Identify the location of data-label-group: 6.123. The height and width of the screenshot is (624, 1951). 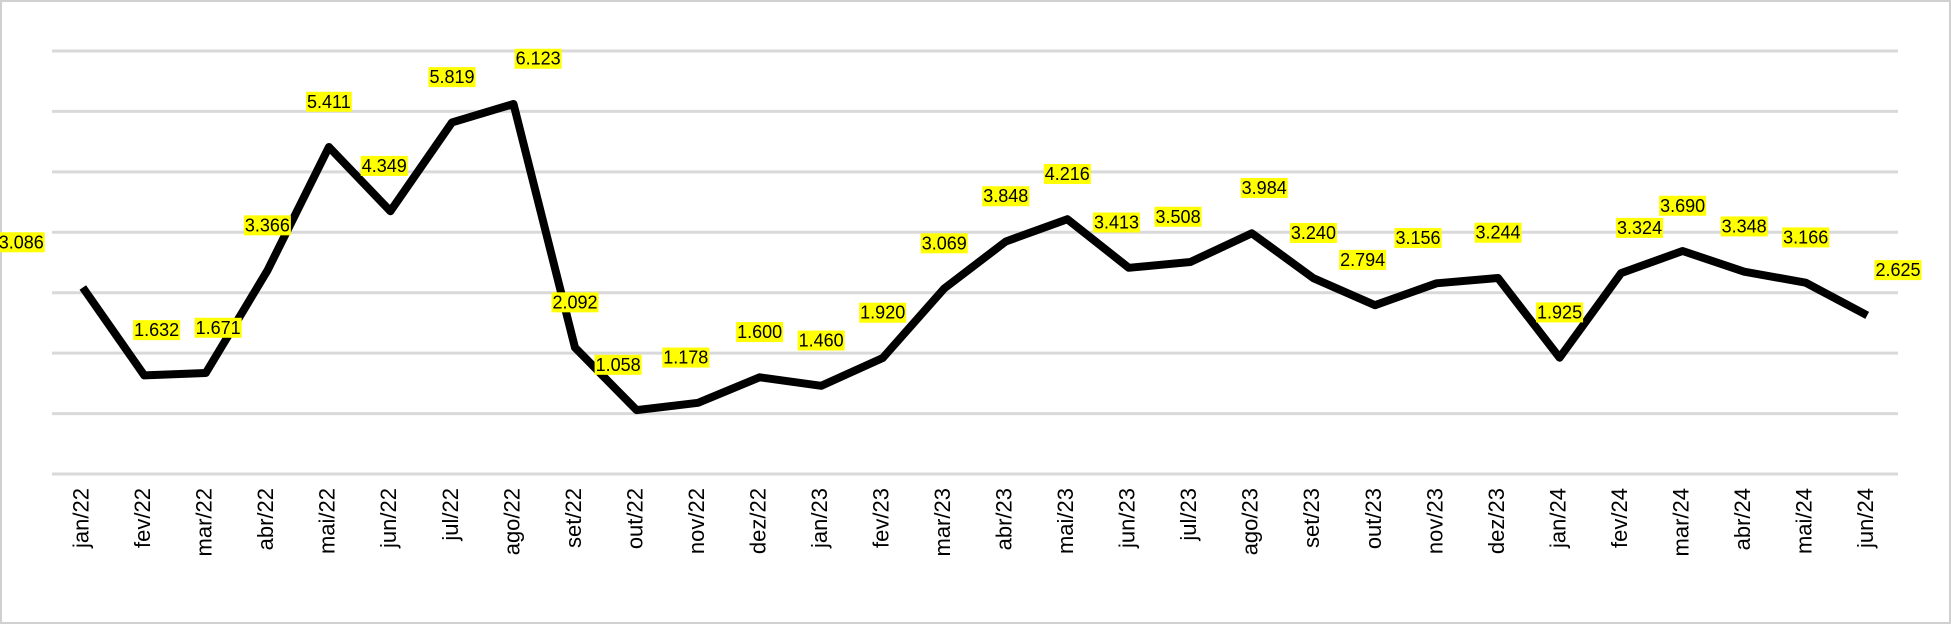
(538, 58).